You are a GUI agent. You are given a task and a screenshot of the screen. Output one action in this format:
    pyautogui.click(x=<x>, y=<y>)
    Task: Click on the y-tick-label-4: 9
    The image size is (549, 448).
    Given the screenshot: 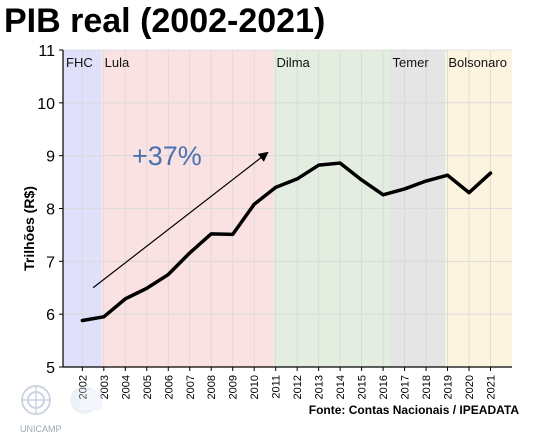 What is the action you would take?
    pyautogui.click(x=50, y=157)
    